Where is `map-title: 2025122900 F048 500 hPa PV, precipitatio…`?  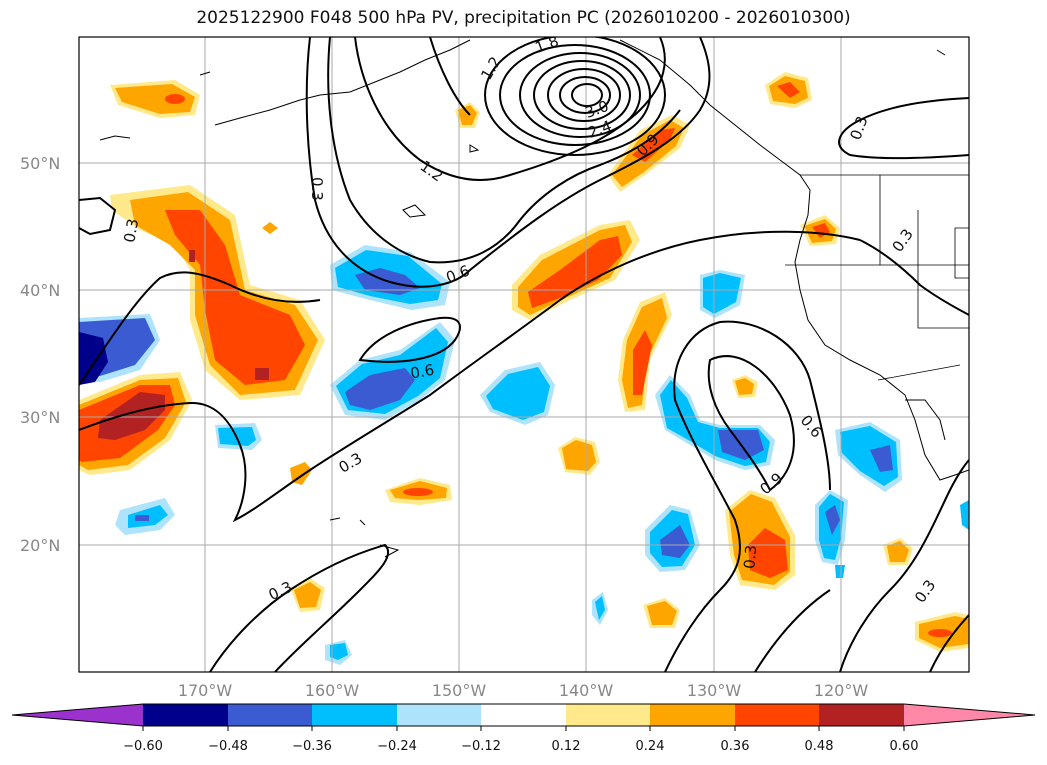 map-title: 2025122900 F048 500 hPa PV, precipitatio… is located at coordinates (523, 18).